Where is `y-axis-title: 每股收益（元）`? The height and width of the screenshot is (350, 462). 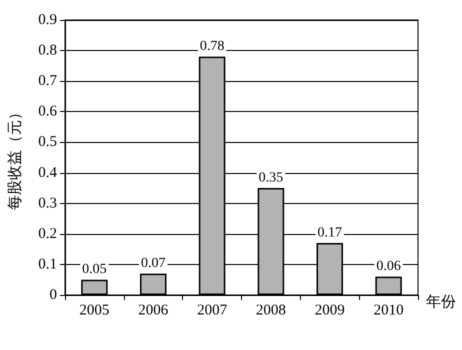
y-axis-title: 每股收益（元） is located at coordinates (15, 157).